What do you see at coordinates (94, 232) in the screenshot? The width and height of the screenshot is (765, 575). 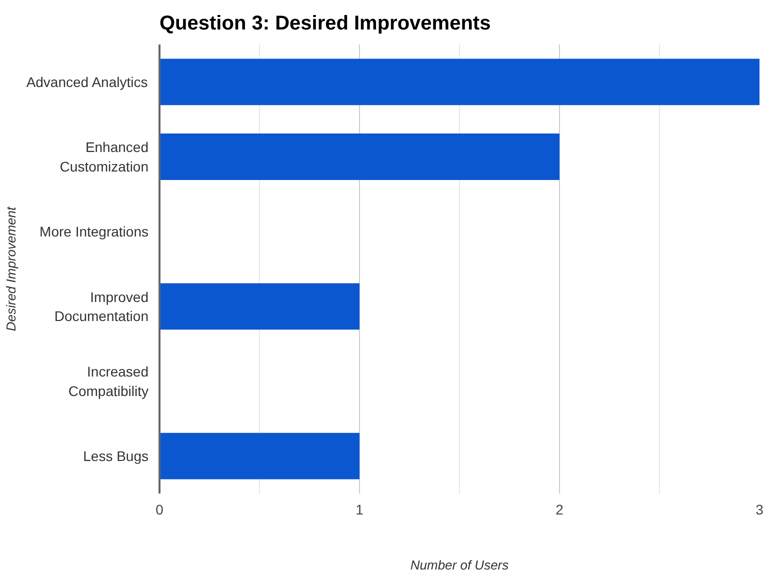 I see `y-tick-label: More Integrations` at bounding box center [94, 232].